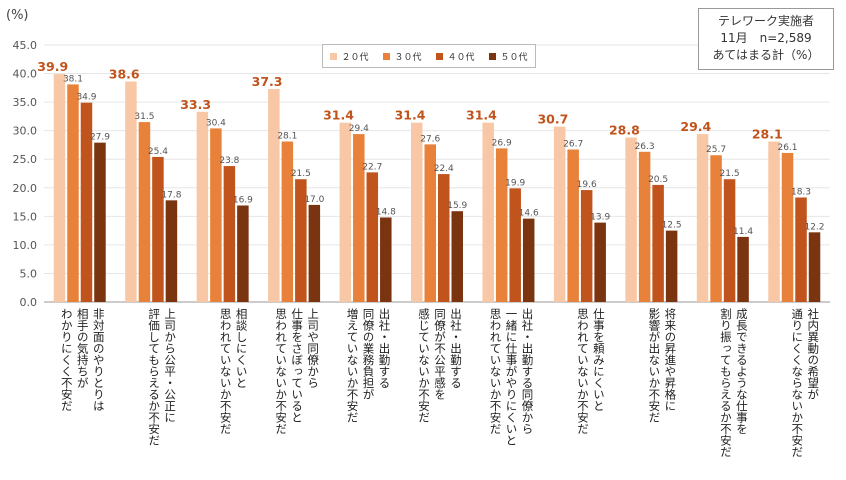  I want to click on category-label: 将来の昇進や昇格に 影響が出ないか不安だ, so click(651, 393).